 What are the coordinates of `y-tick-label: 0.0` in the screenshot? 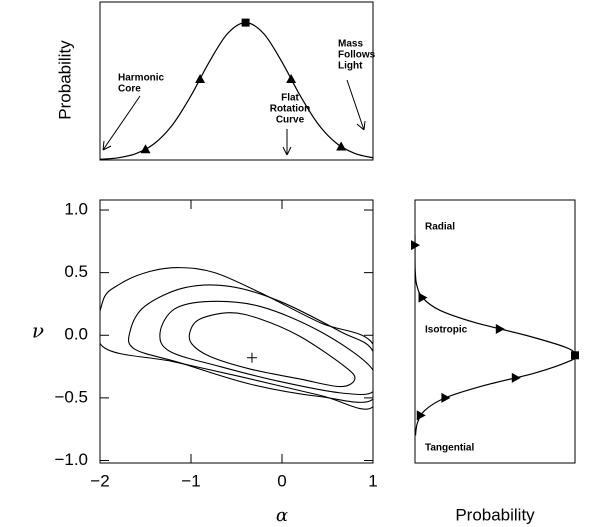 It's located at (76, 334).